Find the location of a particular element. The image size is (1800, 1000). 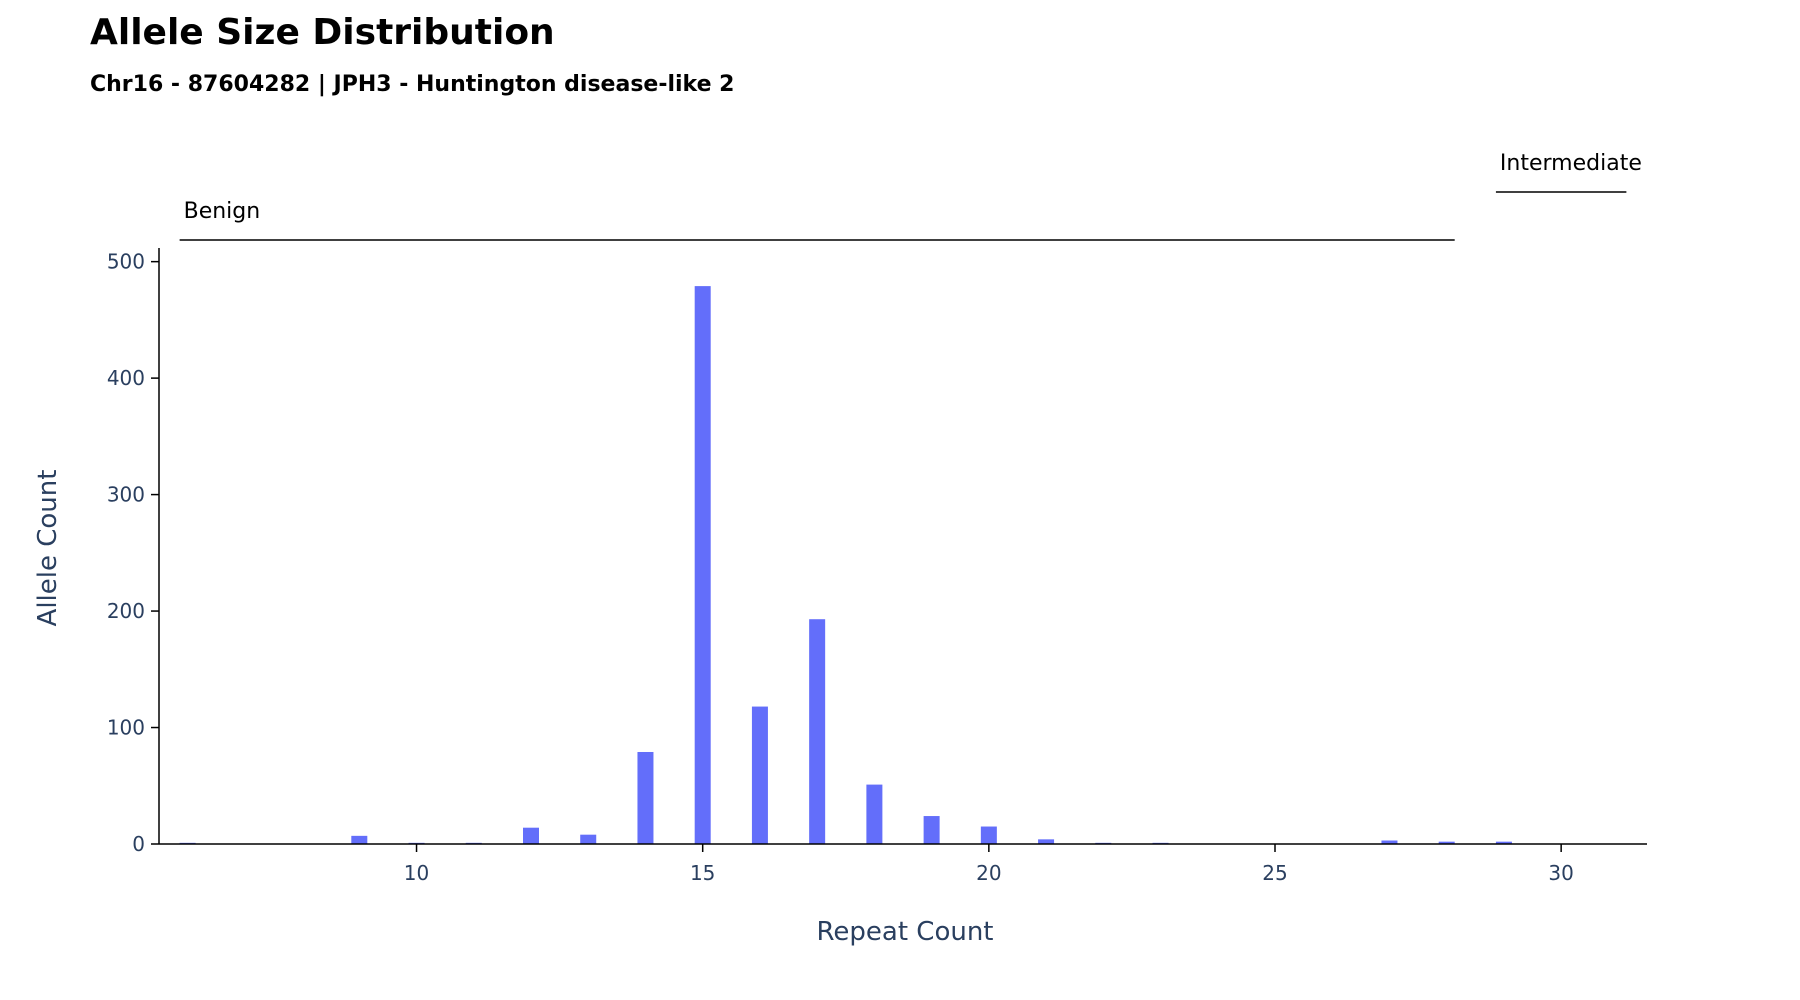

x-tick-label-25: 25 is located at coordinates (1274, 873).